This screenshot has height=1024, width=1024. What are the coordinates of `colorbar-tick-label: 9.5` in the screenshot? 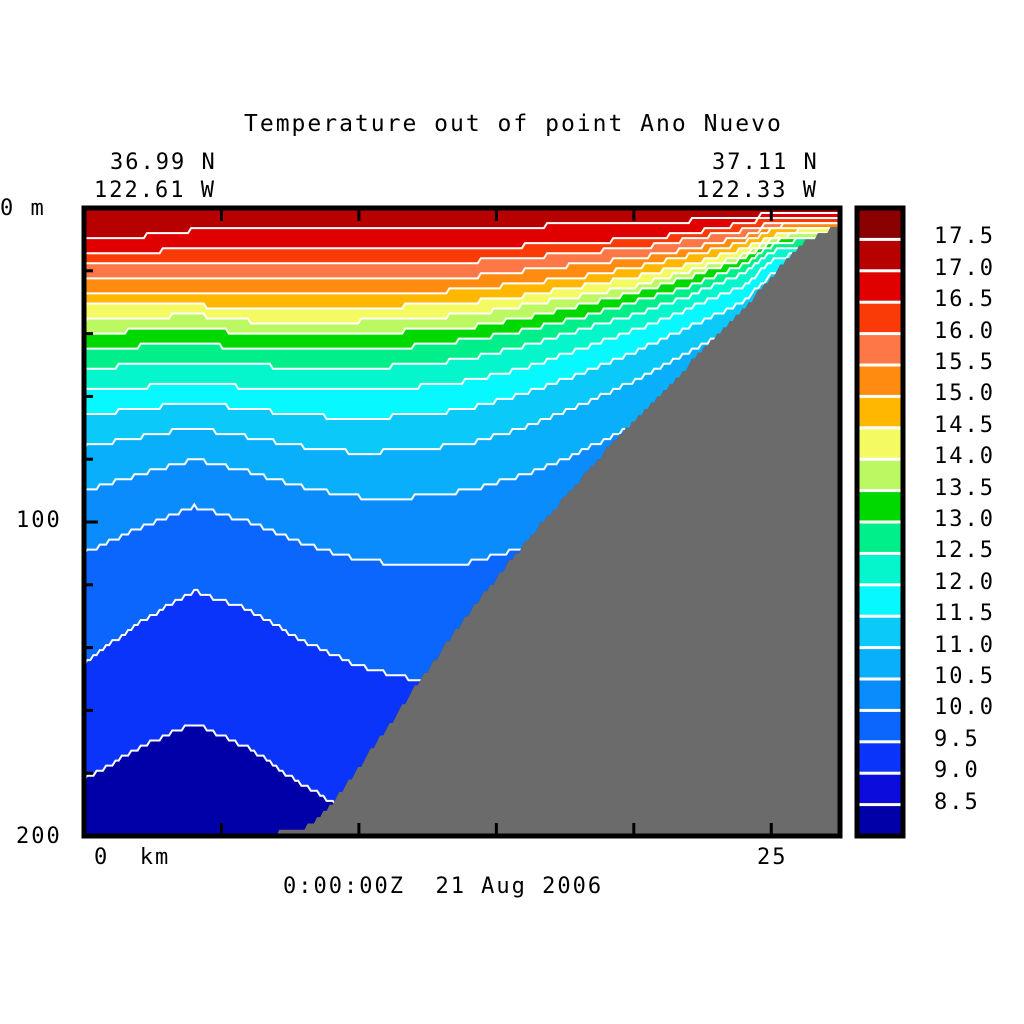 It's located at (957, 739).